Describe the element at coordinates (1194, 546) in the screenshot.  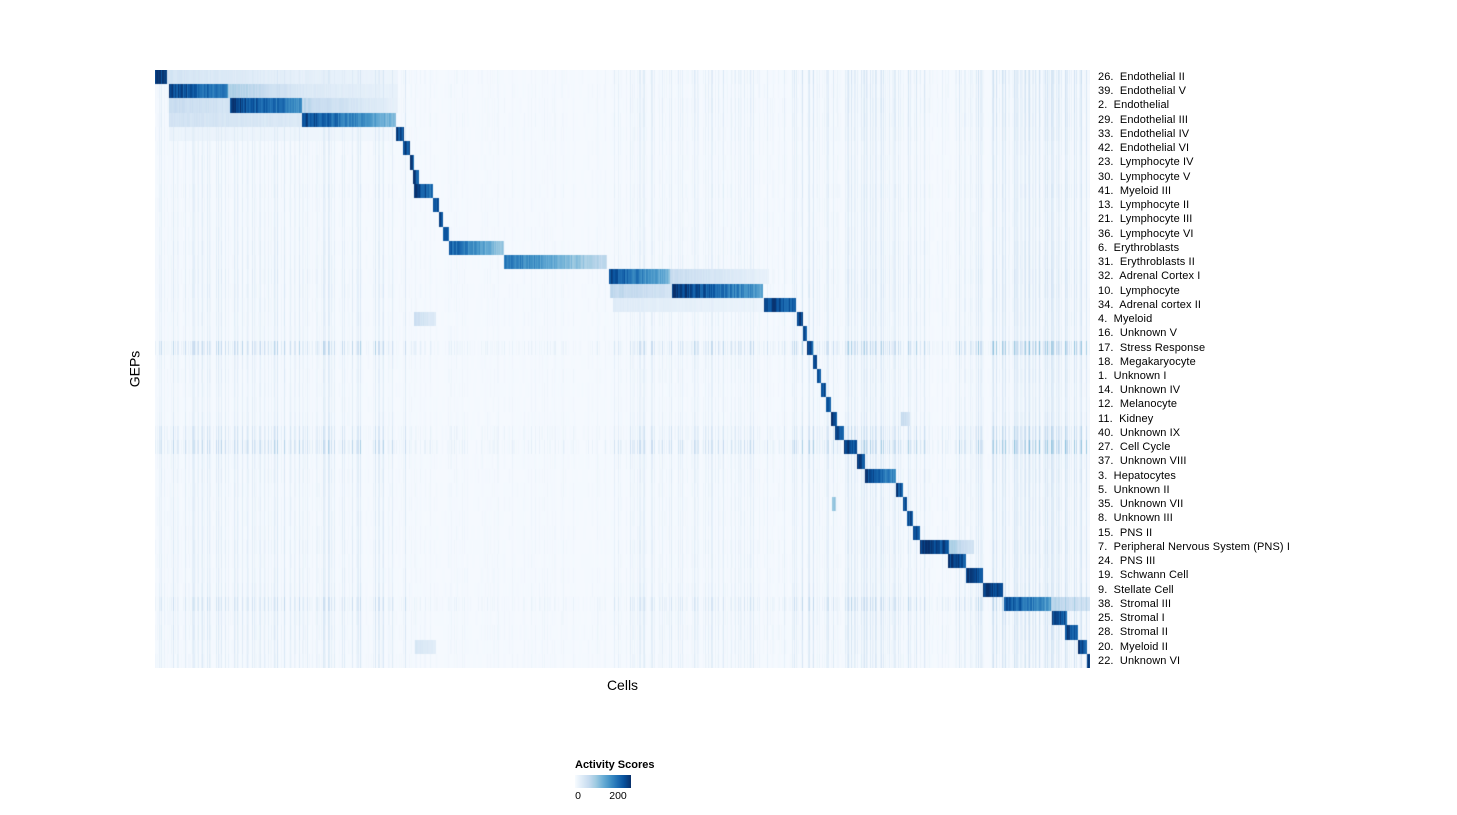
I see `row-label: 7. Peripheral Nervous System (PNS) I` at that location.